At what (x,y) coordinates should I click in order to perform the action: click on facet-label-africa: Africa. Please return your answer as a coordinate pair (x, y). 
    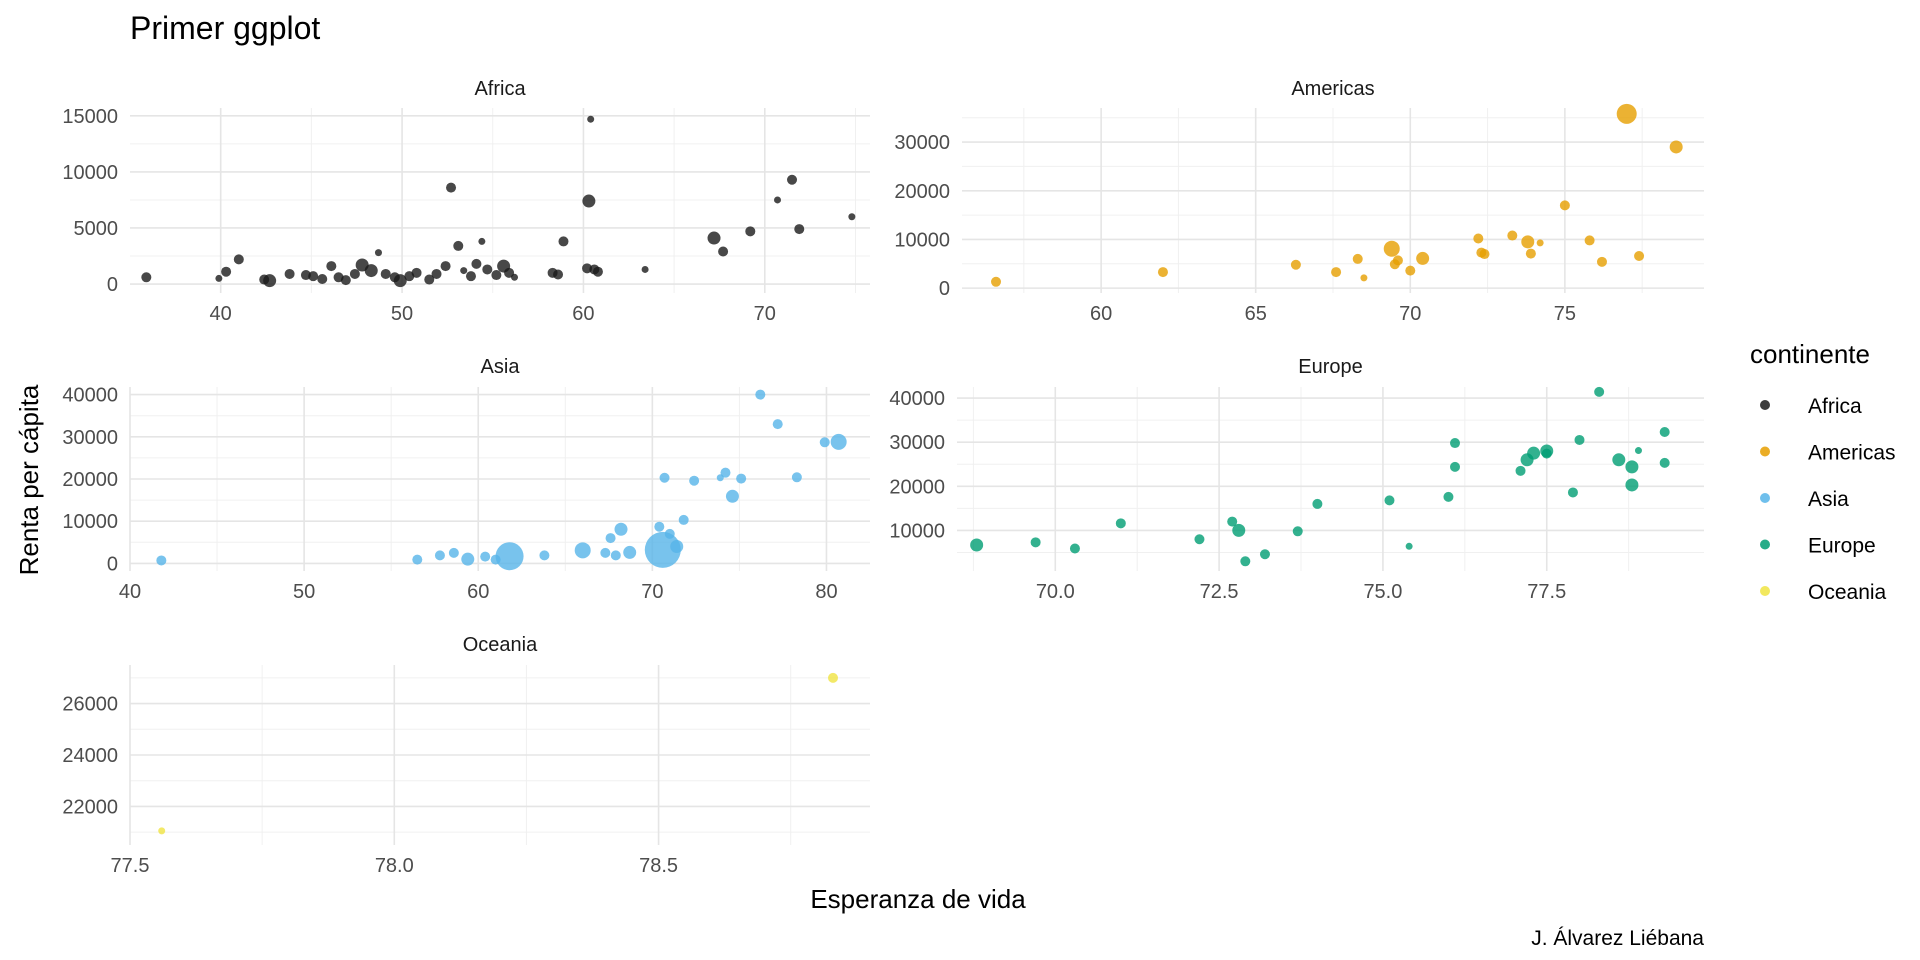
    Looking at the image, I should click on (500, 89).